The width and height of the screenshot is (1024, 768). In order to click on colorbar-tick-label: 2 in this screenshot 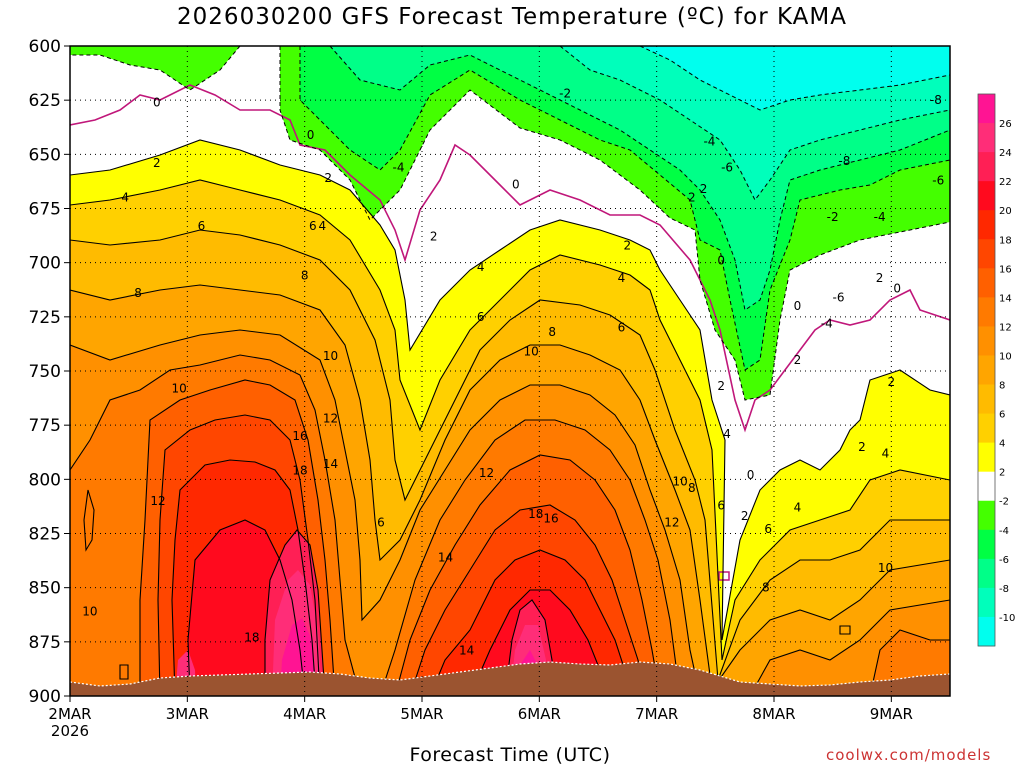, I will do `click(1002, 473)`.